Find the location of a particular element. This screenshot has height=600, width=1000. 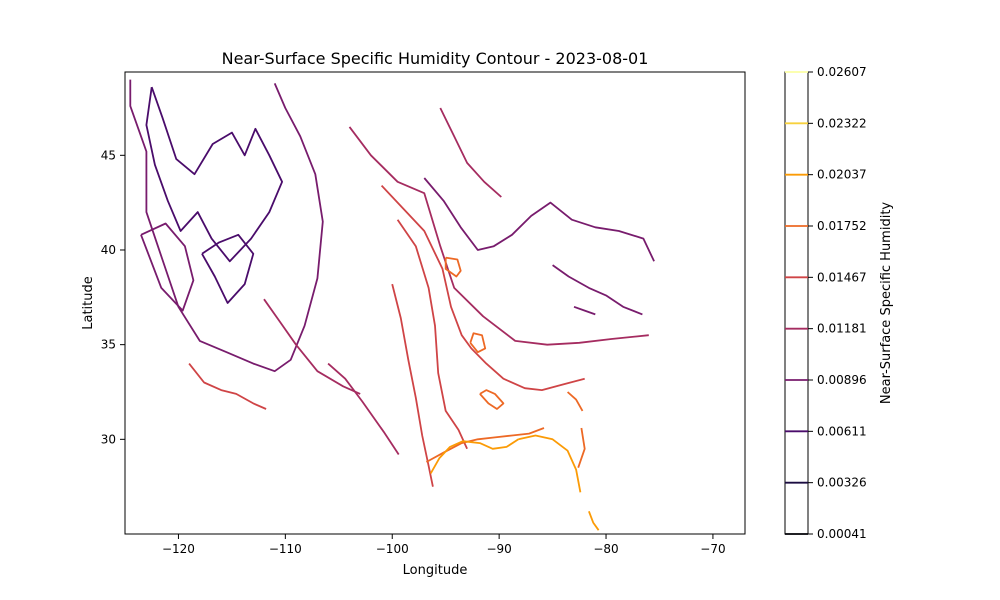

colorbar-tick-label: 0.01467 is located at coordinates (842, 277).